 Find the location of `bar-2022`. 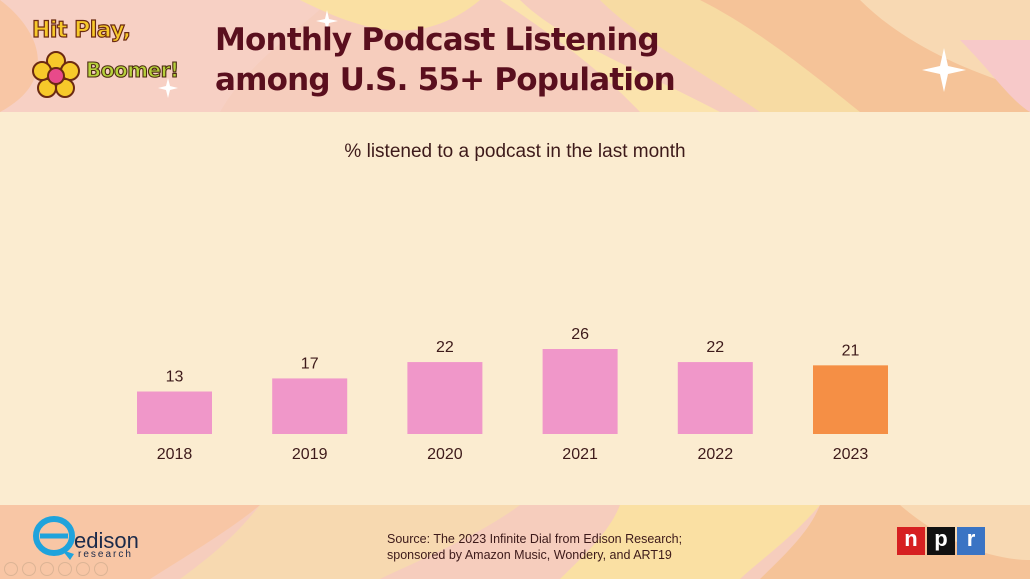

bar-2022 is located at coordinates (715, 398).